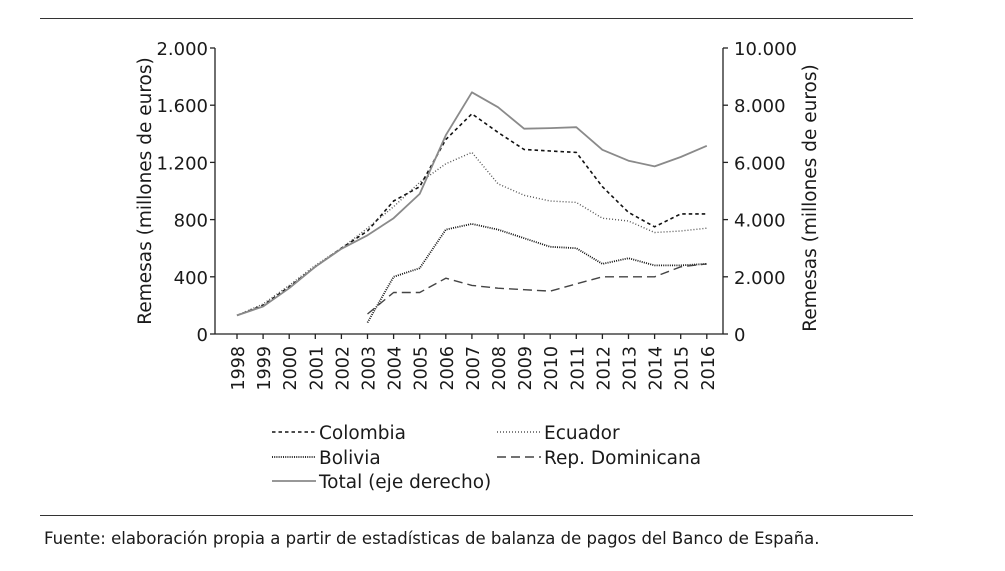 The image size is (1005, 571). What do you see at coordinates (265, 368) in the screenshot?
I see `x-tick-label: 1999` at bounding box center [265, 368].